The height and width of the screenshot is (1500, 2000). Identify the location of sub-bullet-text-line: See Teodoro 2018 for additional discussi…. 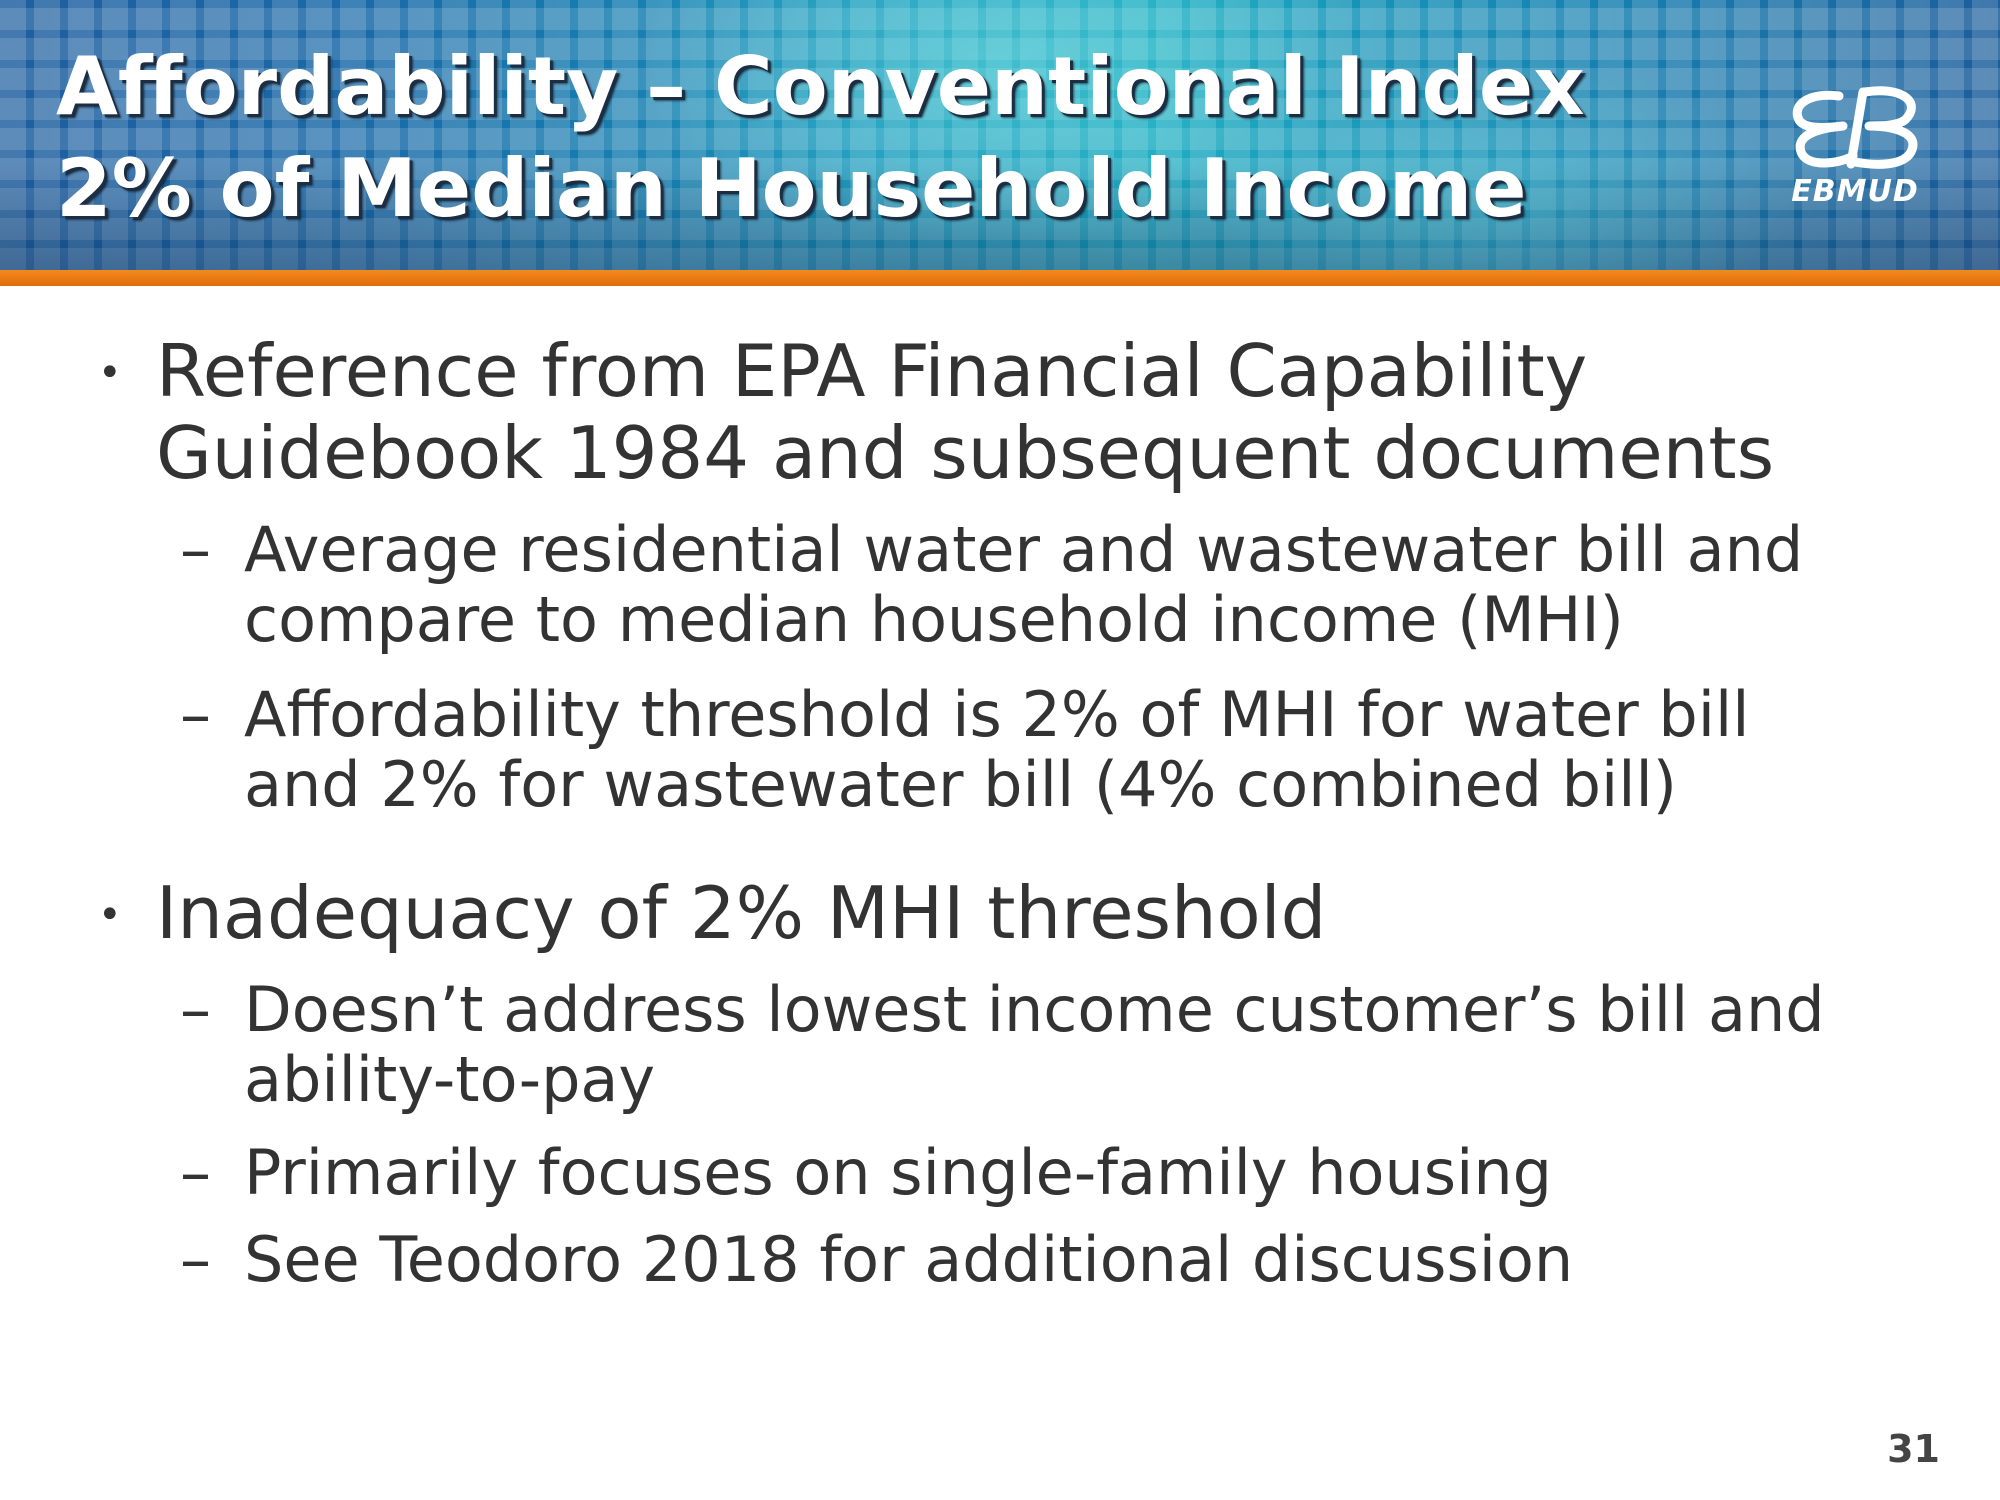
(909, 1259).